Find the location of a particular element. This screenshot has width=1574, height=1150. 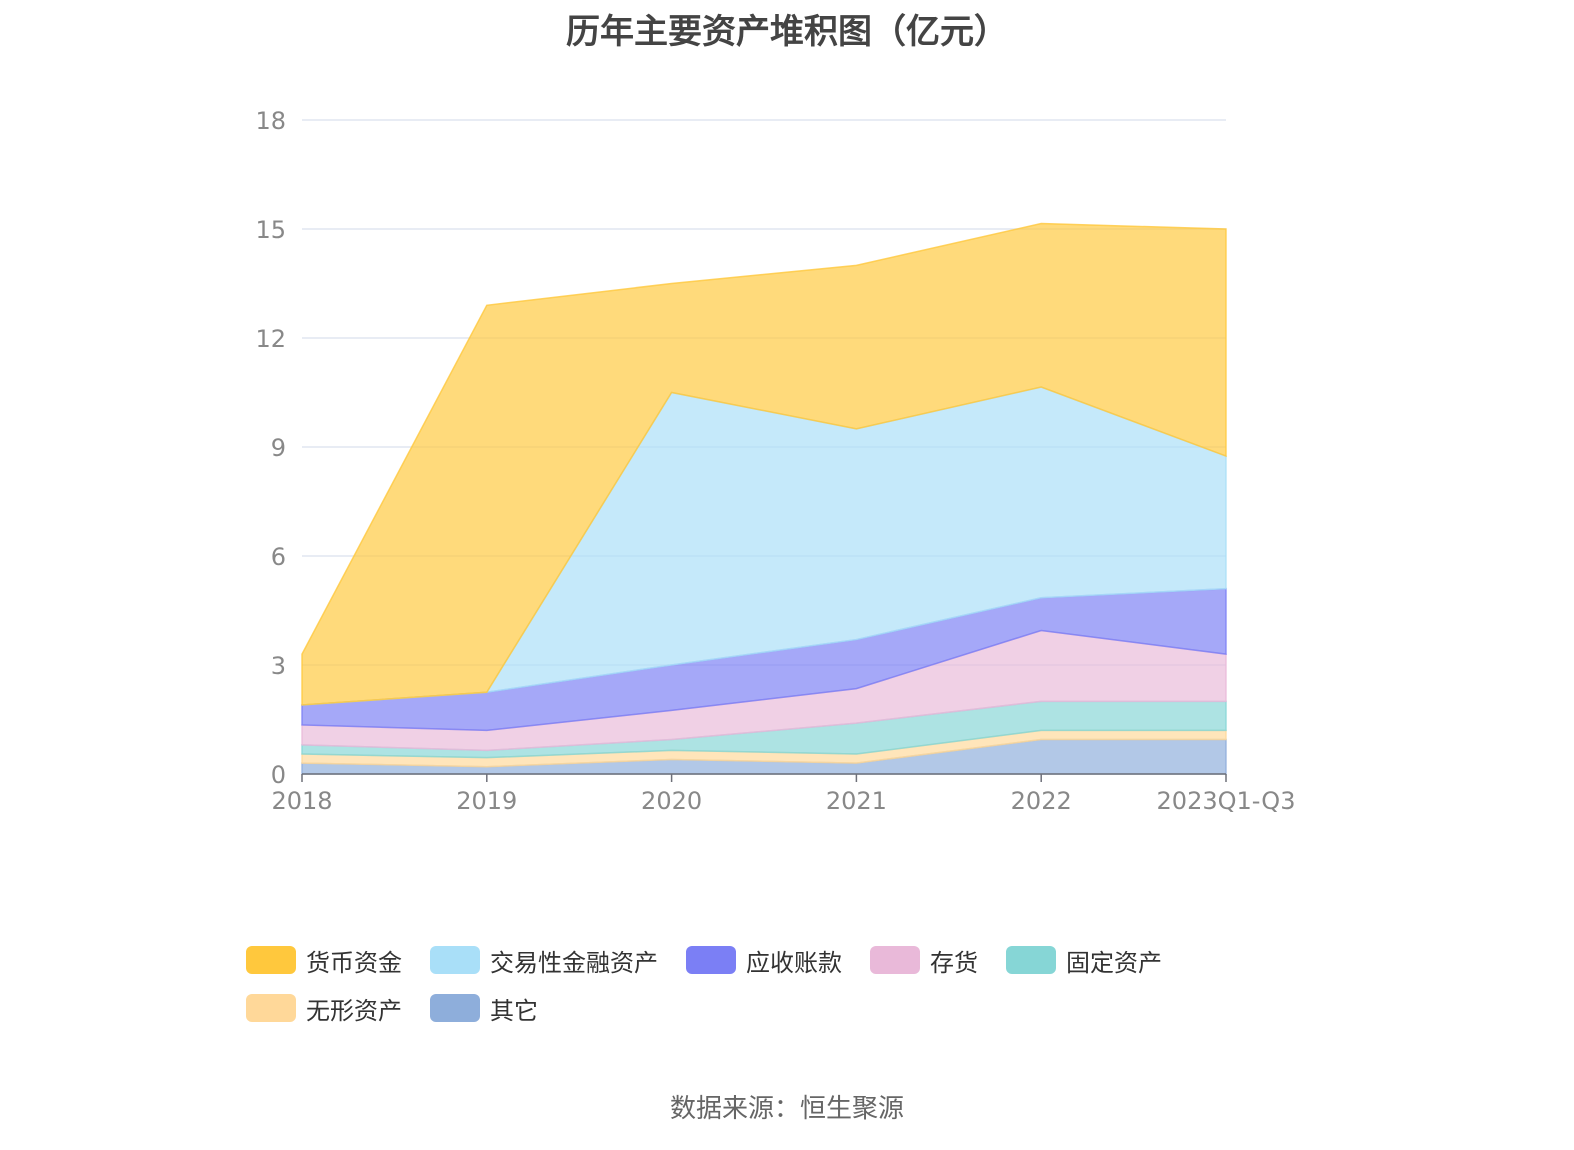

y-tick-label: 15 is located at coordinates (270, 230).